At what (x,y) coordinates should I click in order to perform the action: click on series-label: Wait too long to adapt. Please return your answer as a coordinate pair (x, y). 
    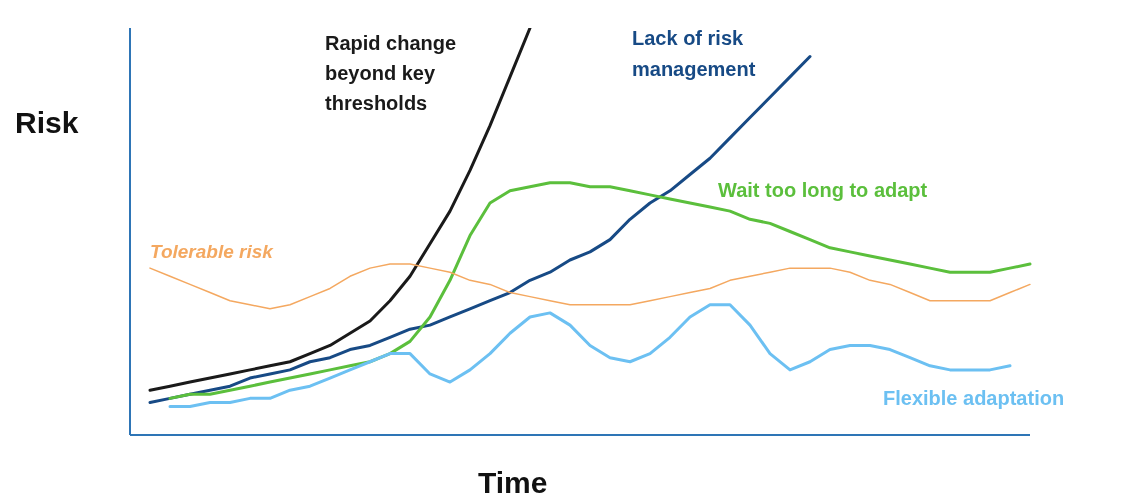
    Looking at the image, I should click on (823, 190).